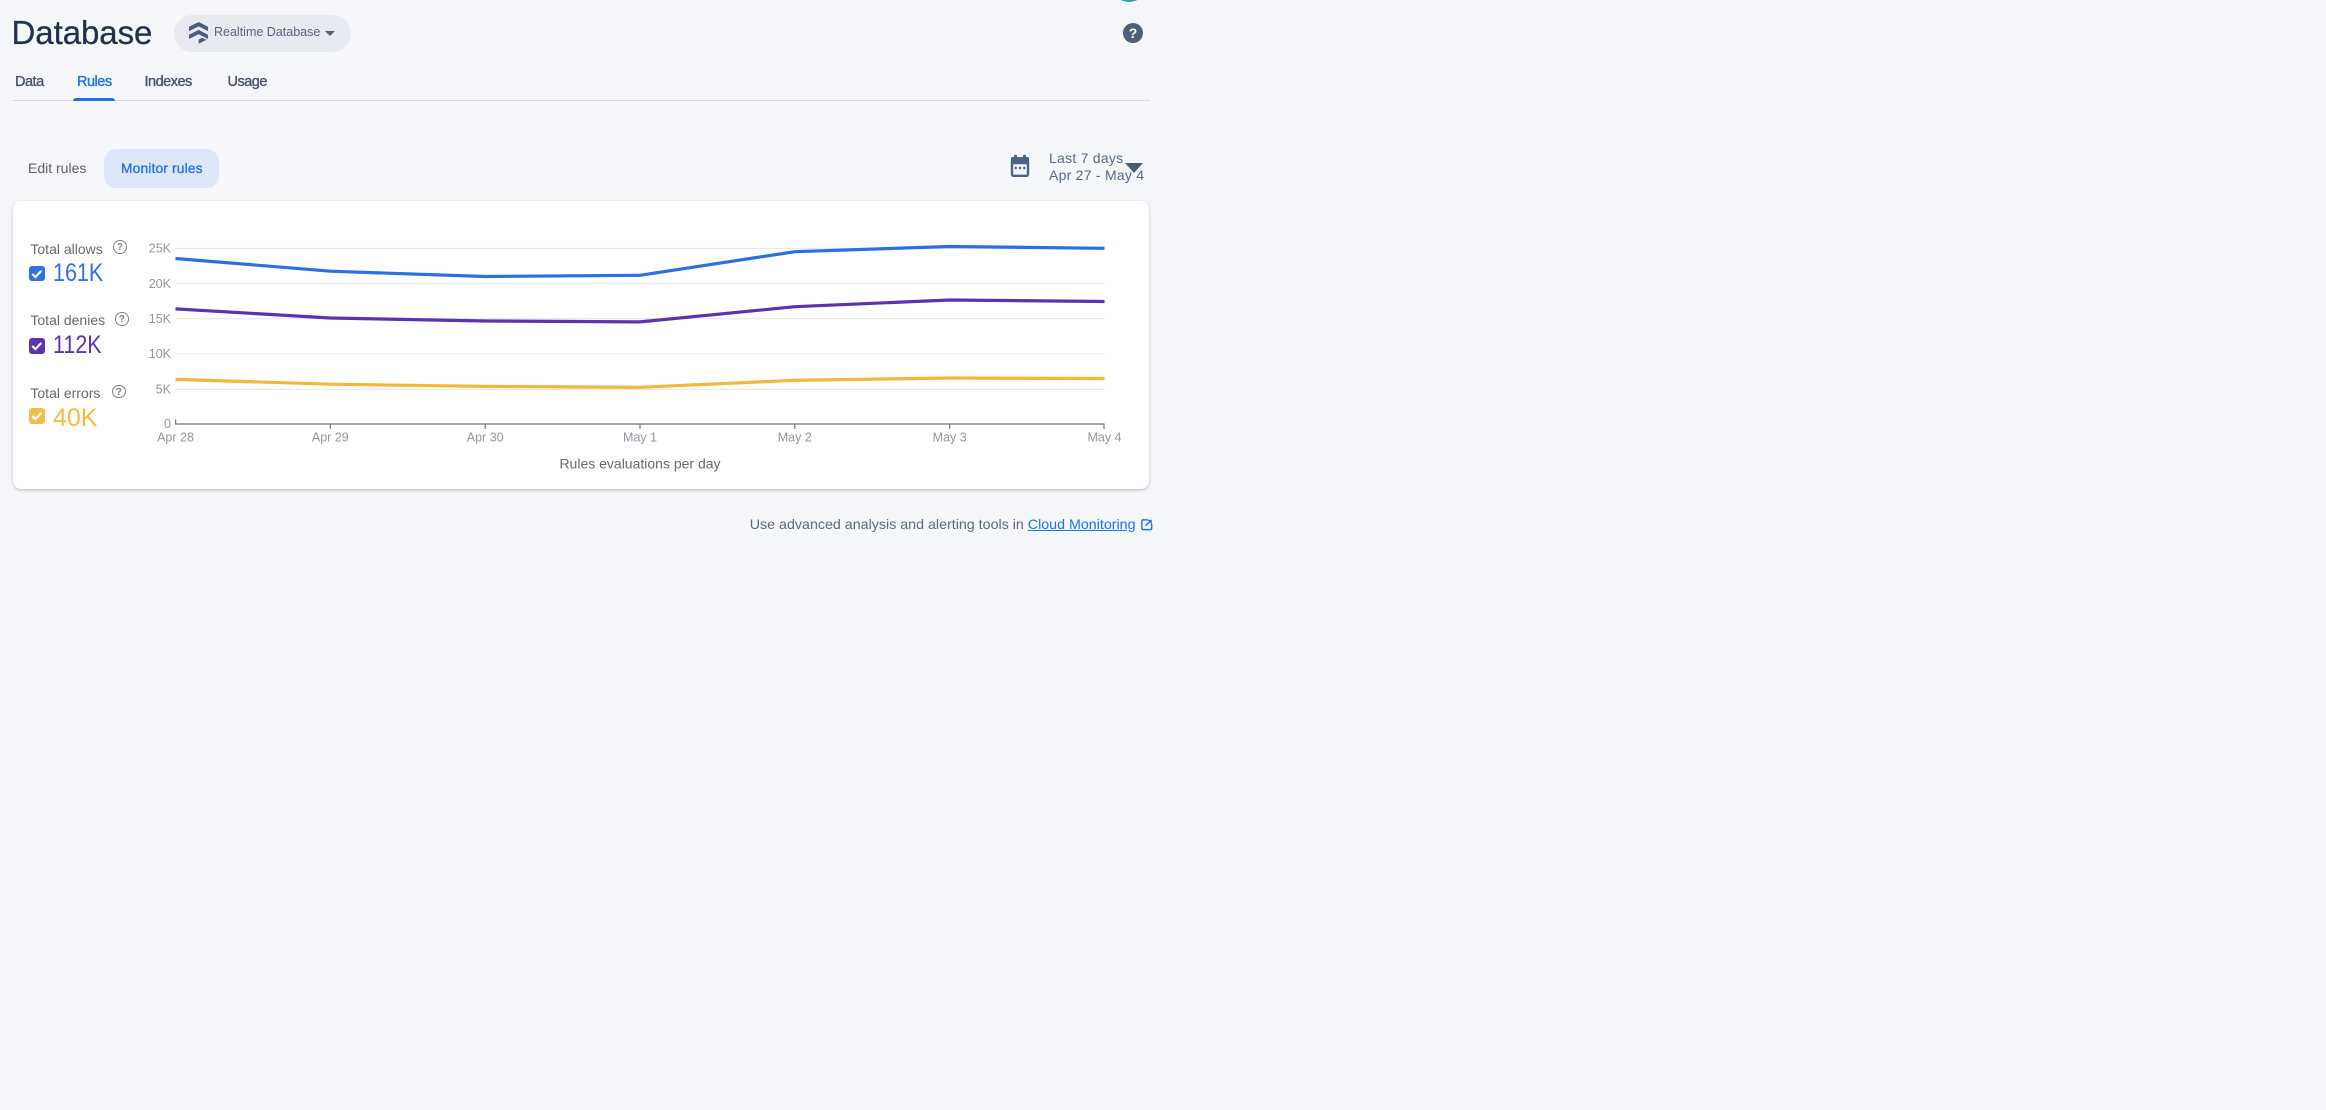 The width and height of the screenshot is (2326, 1110). Describe the element at coordinates (950, 438) in the screenshot. I see `svg-text: May 3` at that location.